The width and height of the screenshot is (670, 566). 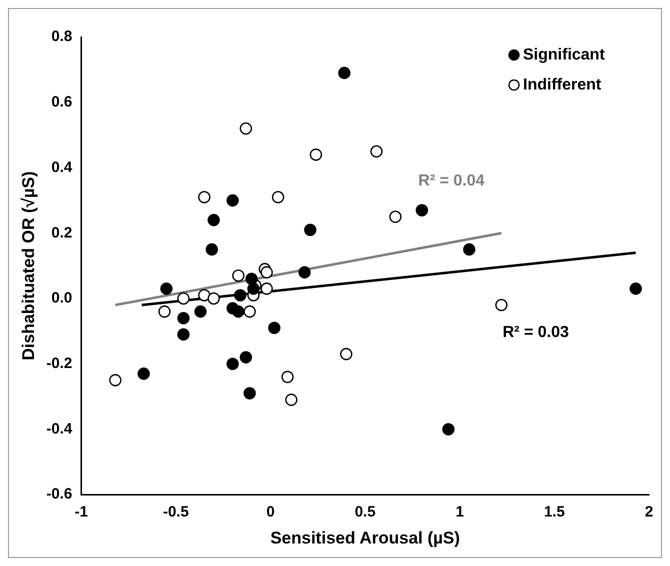 I want to click on x-axis-title: Sensitised Arousal (µS), so click(x=365, y=538).